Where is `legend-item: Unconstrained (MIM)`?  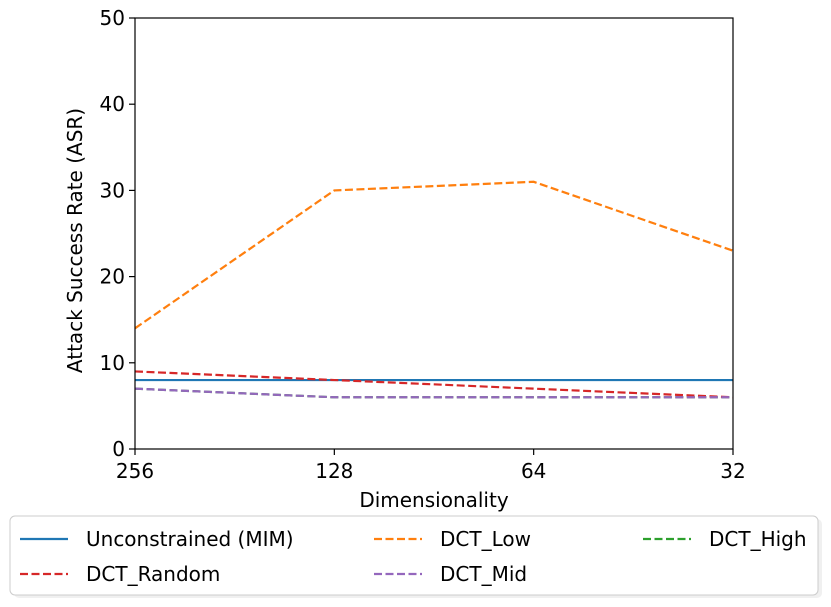
legend-item: Unconstrained (MIM) is located at coordinates (157, 539).